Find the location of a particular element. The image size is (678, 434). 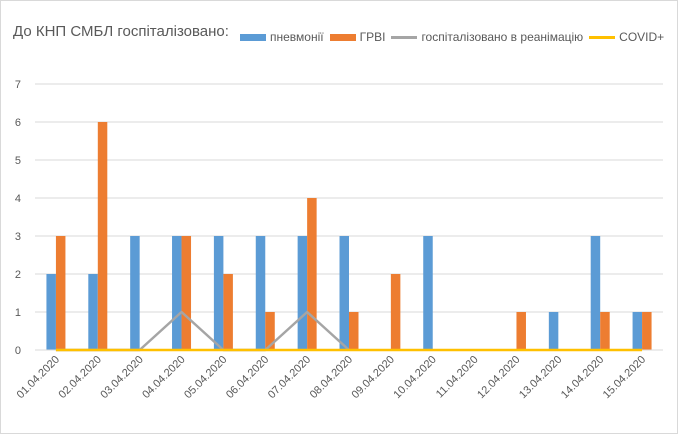

legend-label-covid: COVID+ is located at coordinates (642, 37).